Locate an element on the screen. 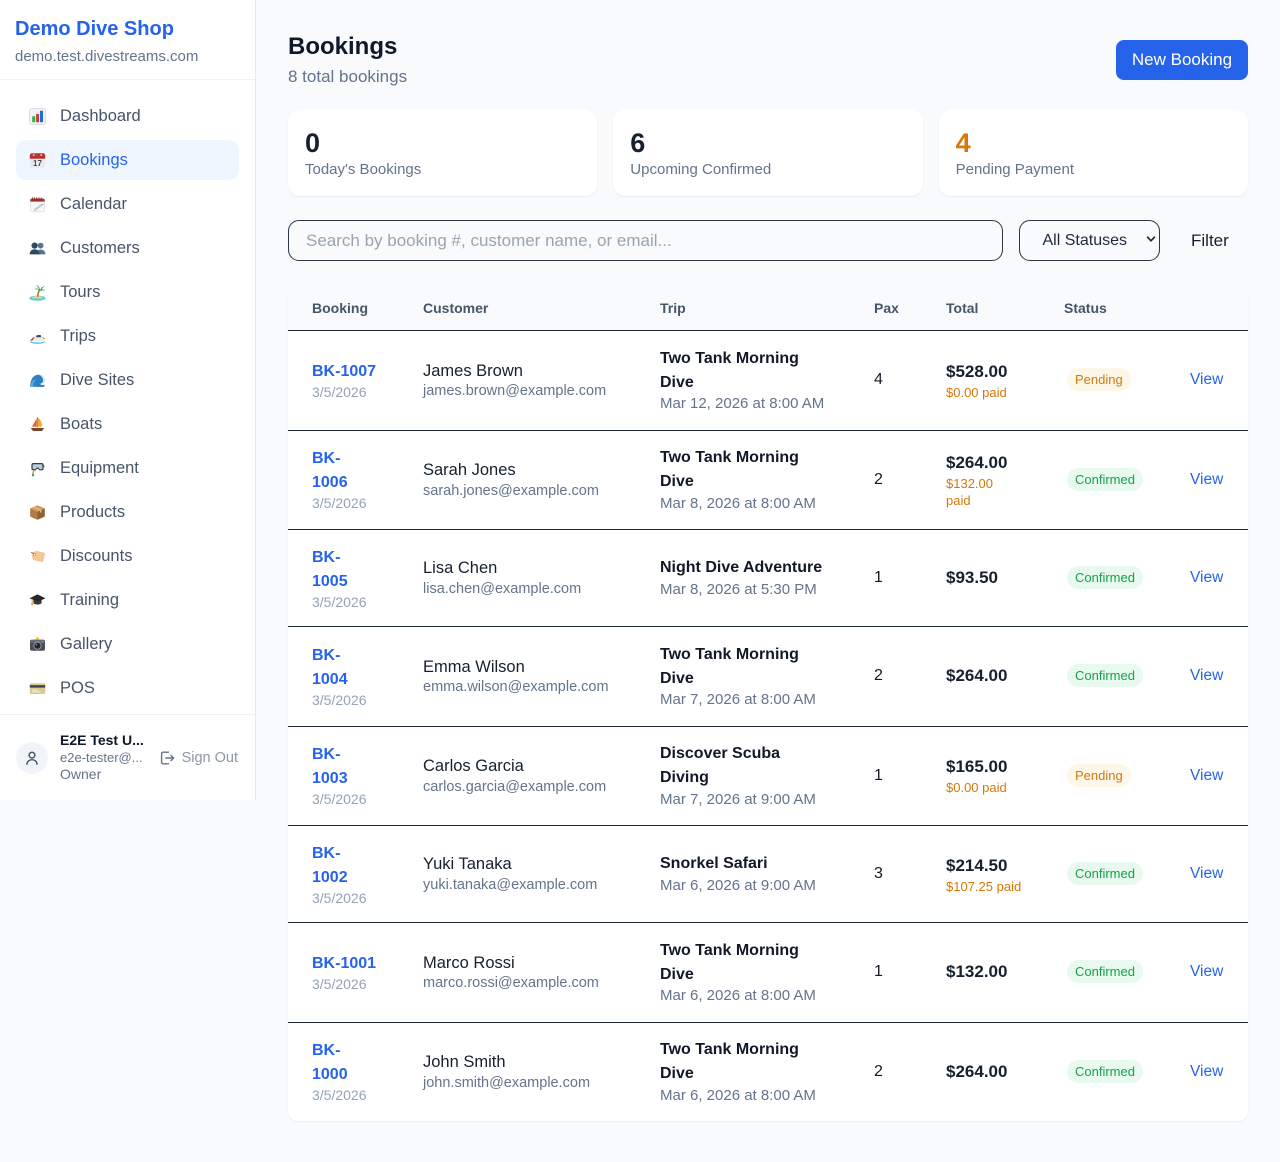 This screenshot has width=1280, height=1162. svg-text: 17 is located at coordinates (37, 163).